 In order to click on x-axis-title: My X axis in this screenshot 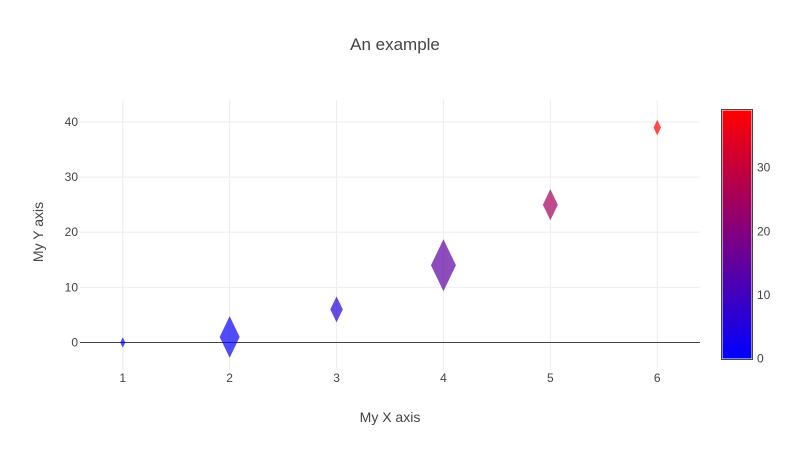, I will do `click(390, 417)`.